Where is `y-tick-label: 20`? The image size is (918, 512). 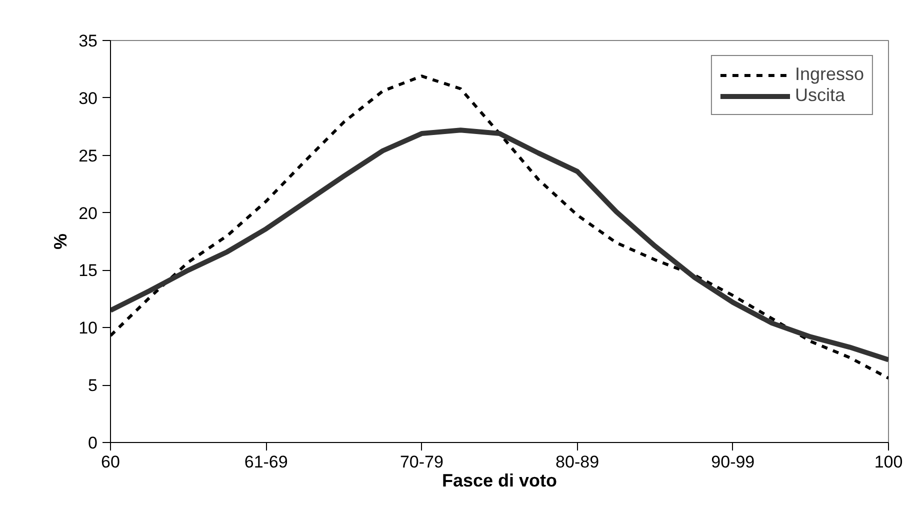
y-tick-label: 20 is located at coordinates (88, 213).